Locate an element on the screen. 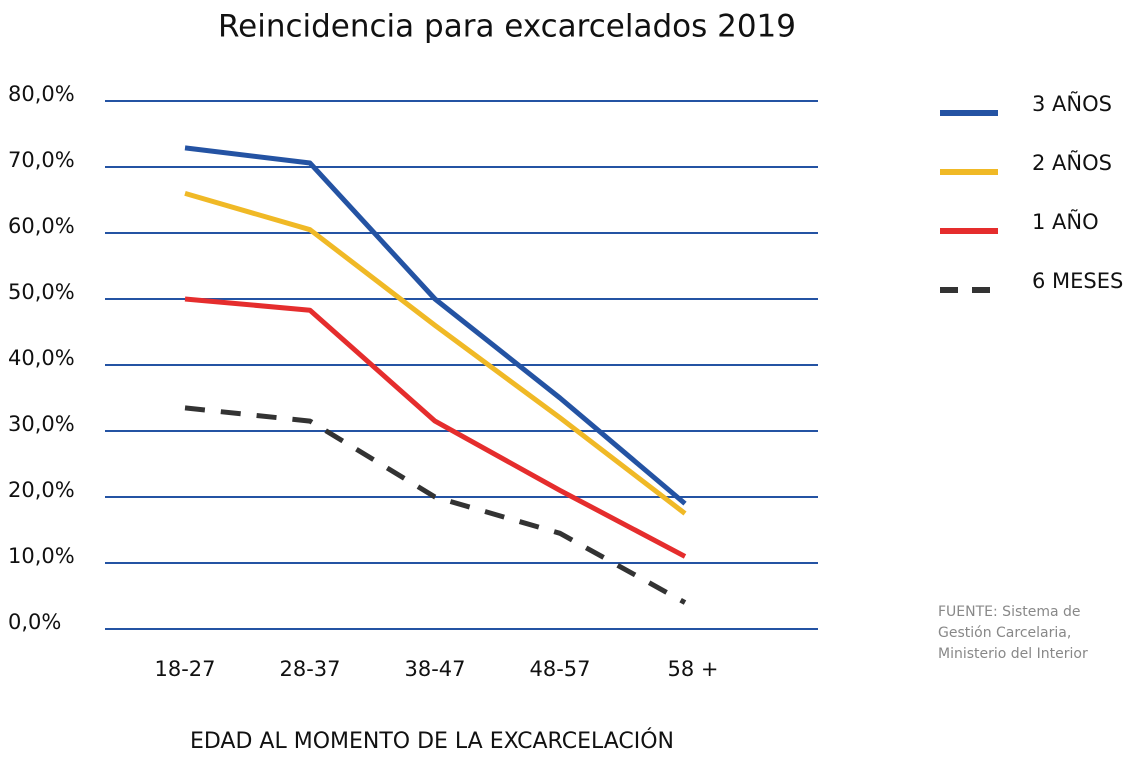 The width and height of the screenshot is (1131, 776). y-tick-label: 30,0% is located at coordinates (41, 424).